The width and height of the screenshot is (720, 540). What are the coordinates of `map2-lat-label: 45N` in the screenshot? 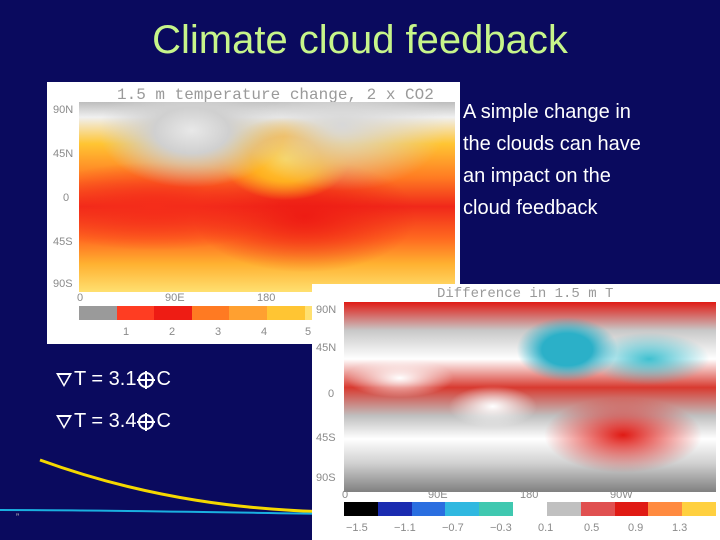 It's located at (326, 348).